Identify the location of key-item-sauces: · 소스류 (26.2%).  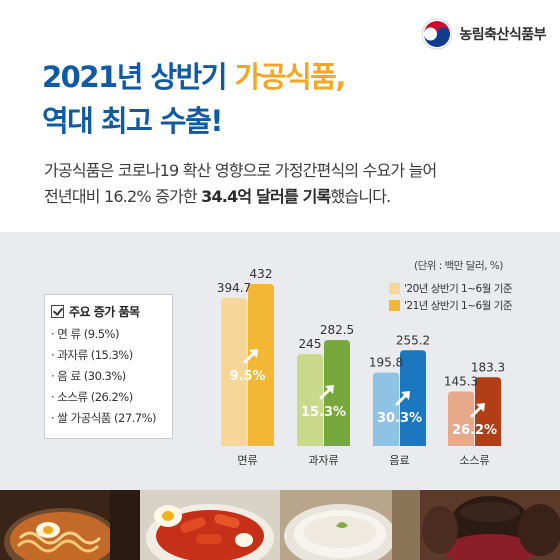
(92, 397).